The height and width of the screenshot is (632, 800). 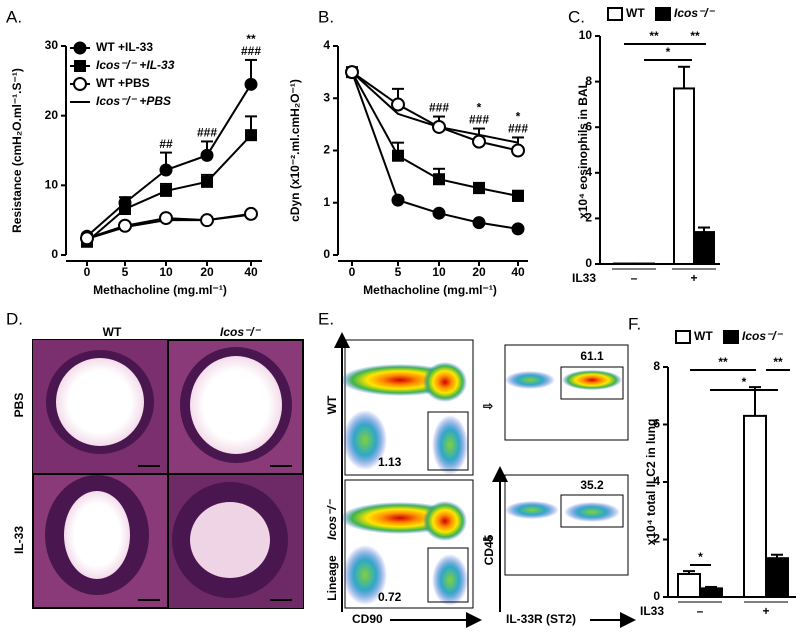 What do you see at coordinates (135, 65) in the screenshot?
I see `legend-label: Icos⁻/⁻ +IL-33` at bounding box center [135, 65].